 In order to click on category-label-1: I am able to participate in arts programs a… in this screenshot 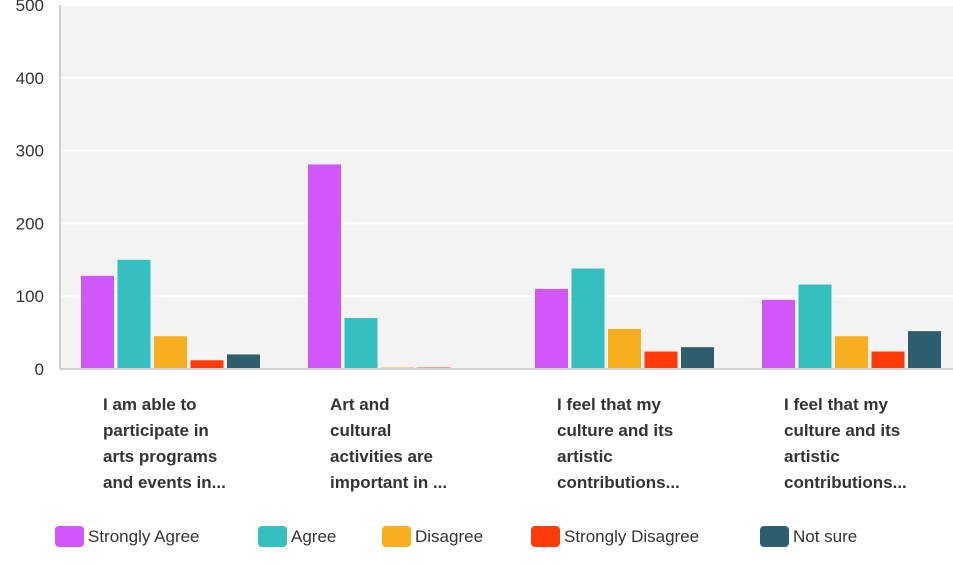, I will do `click(164, 443)`.